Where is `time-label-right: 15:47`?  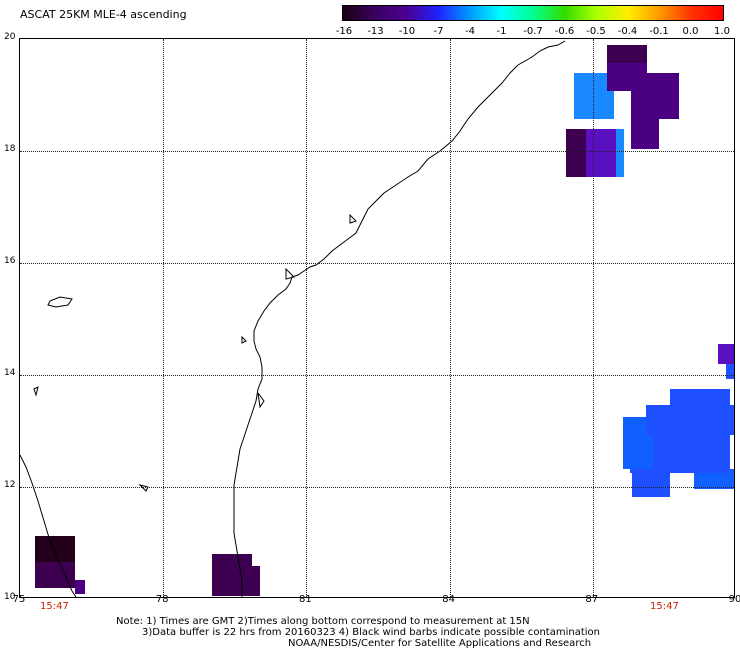 time-label-right: 15:47 is located at coordinates (664, 606).